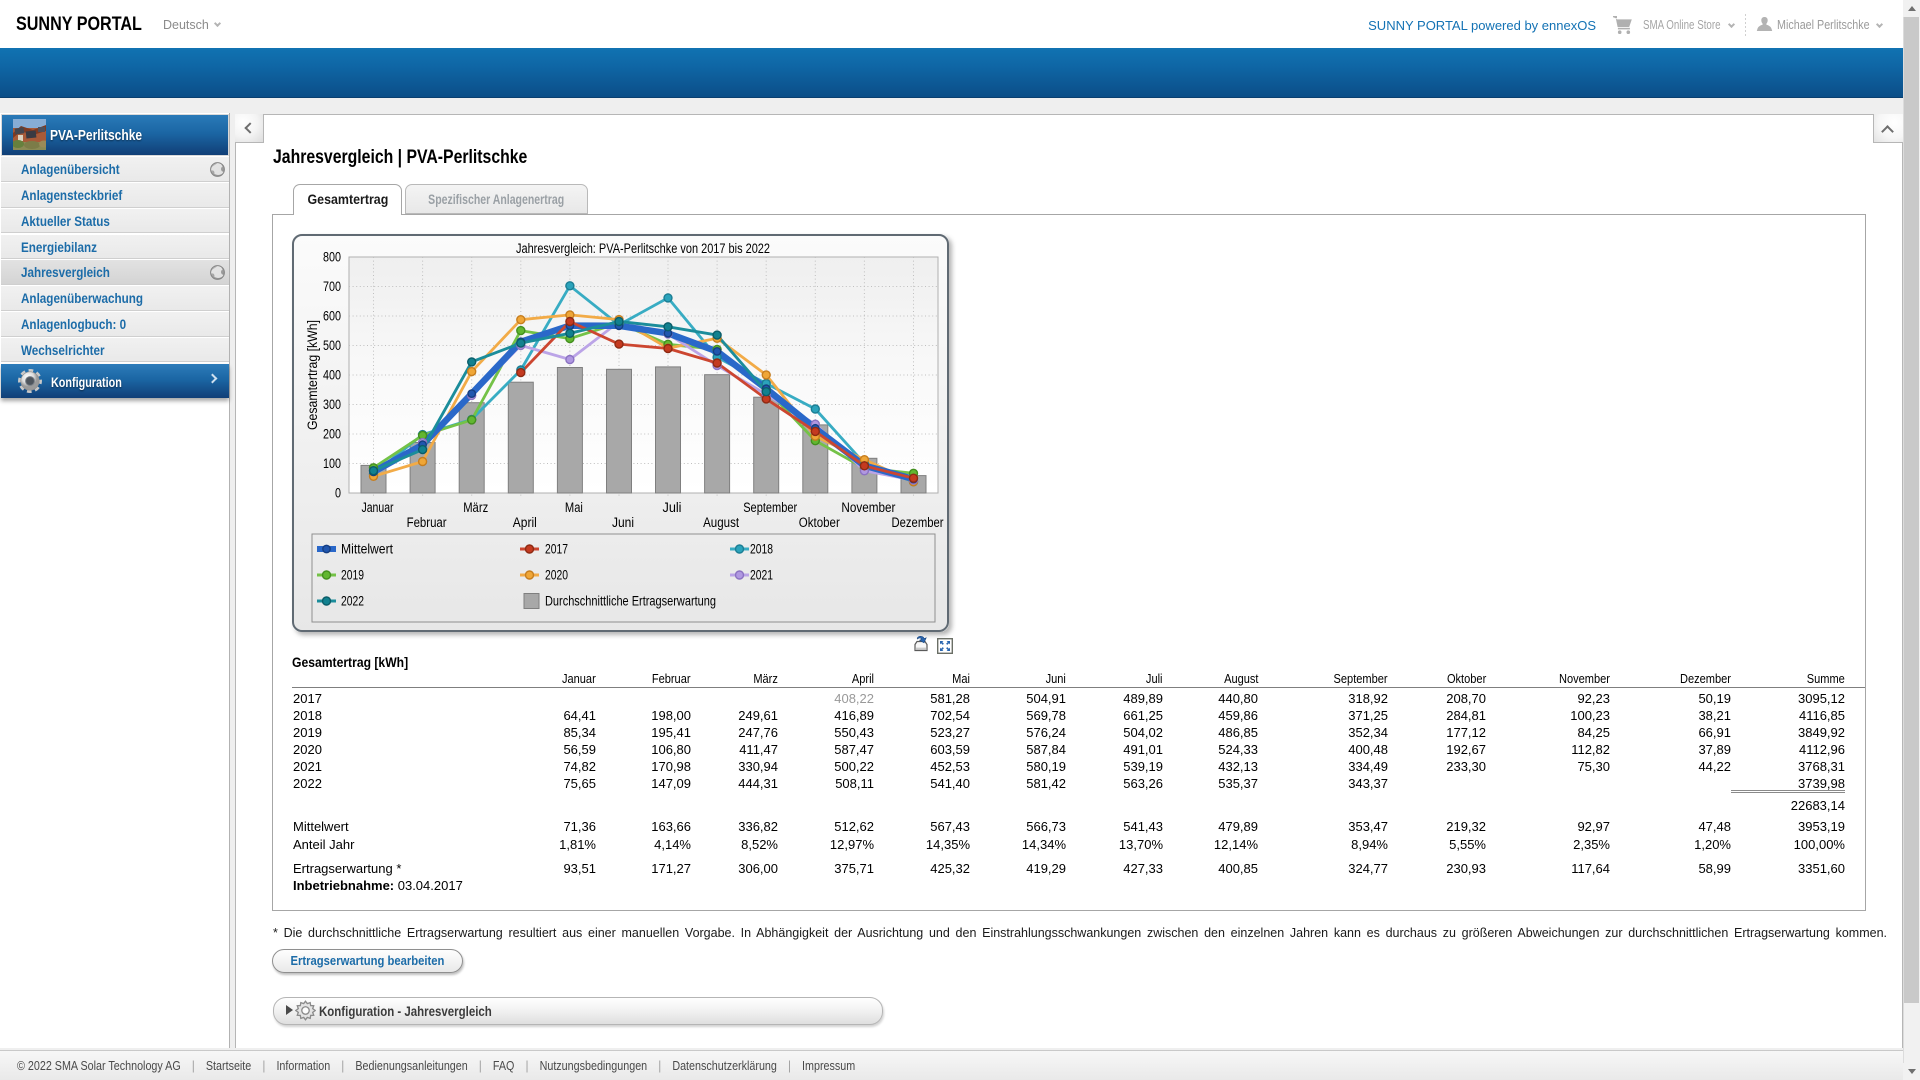  I want to click on svg-text: Juli, so click(672, 507).